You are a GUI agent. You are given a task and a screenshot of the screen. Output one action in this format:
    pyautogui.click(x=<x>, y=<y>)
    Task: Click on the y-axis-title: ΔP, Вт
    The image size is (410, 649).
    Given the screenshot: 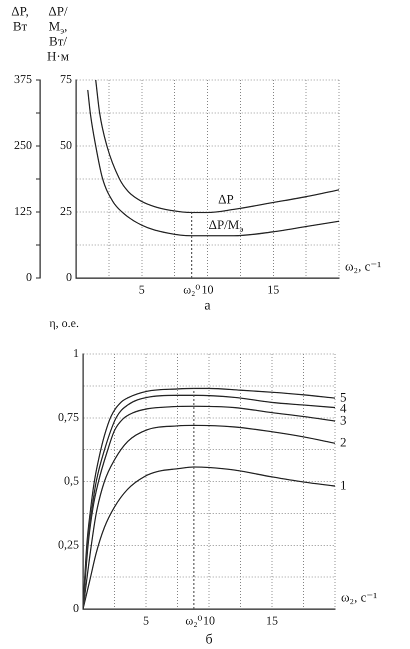 What is the action you would take?
    pyautogui.click(x=20, y=18)
    